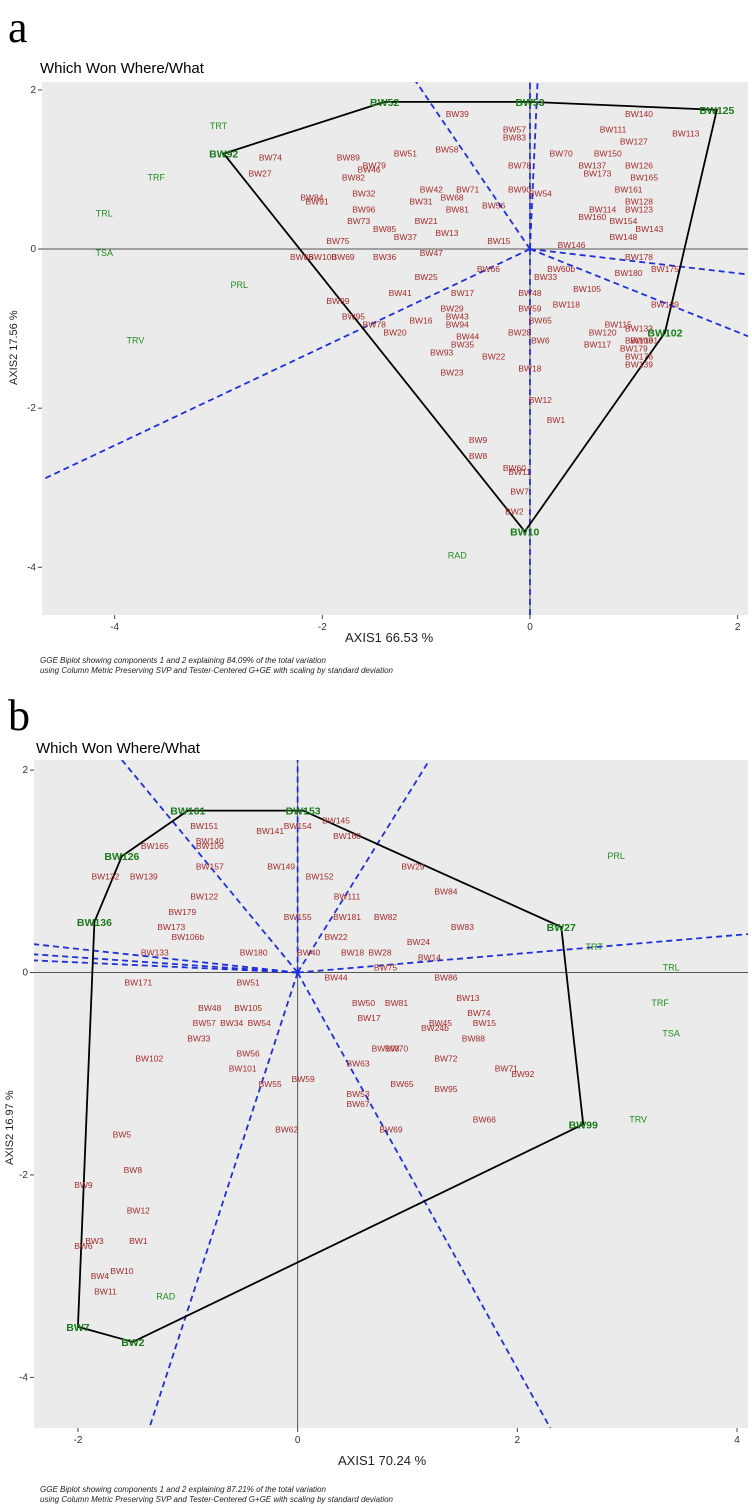  I want to click on genotype-label: BW42, so click(431, 189).